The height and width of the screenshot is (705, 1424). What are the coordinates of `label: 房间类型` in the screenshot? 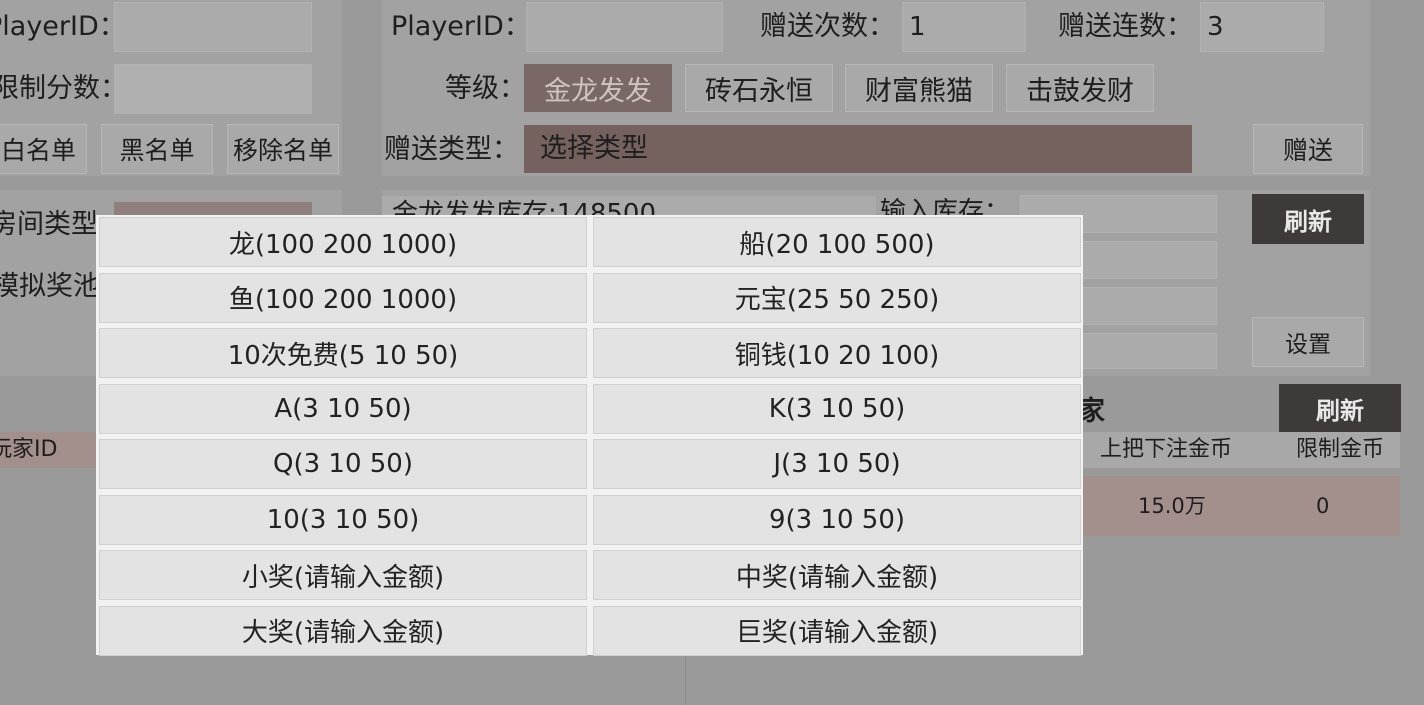 It's located at (49, 224).